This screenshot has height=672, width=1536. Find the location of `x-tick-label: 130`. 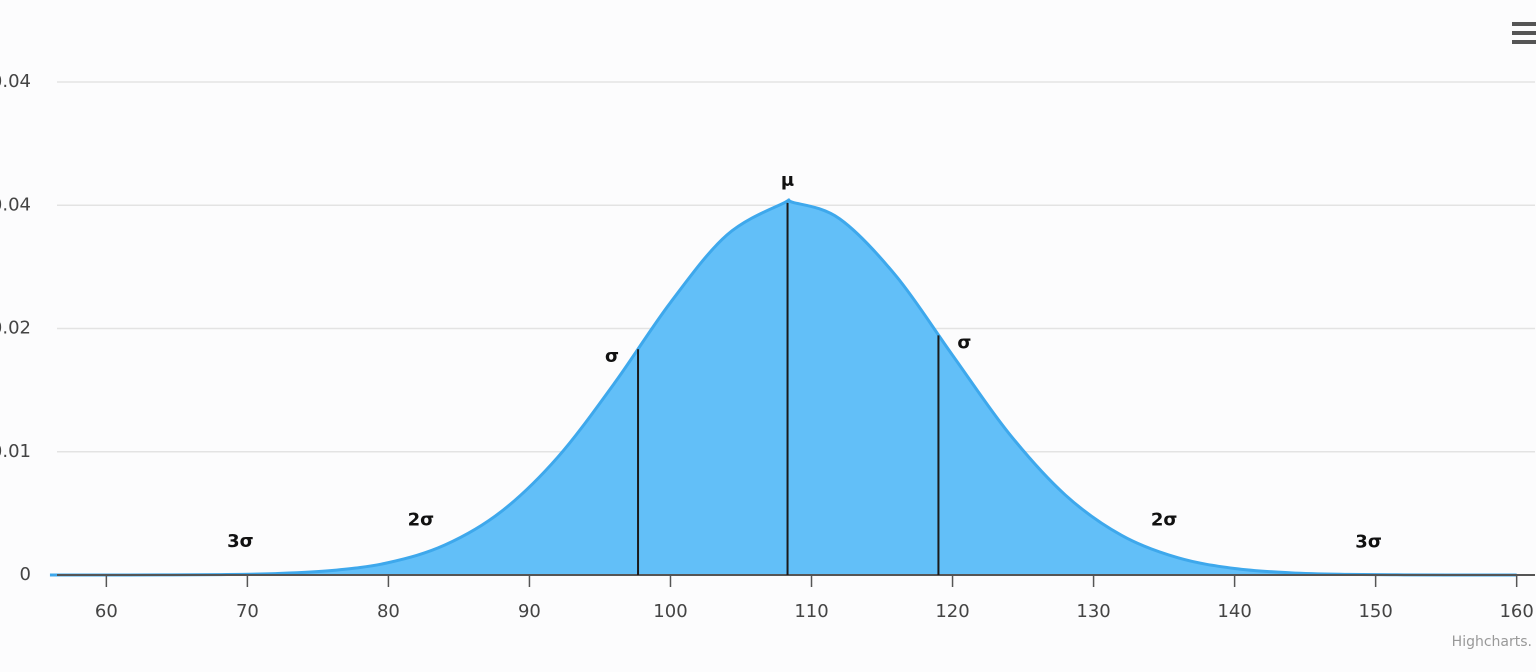

x-tick-label: 130 is located at coordinates (1093, 611).